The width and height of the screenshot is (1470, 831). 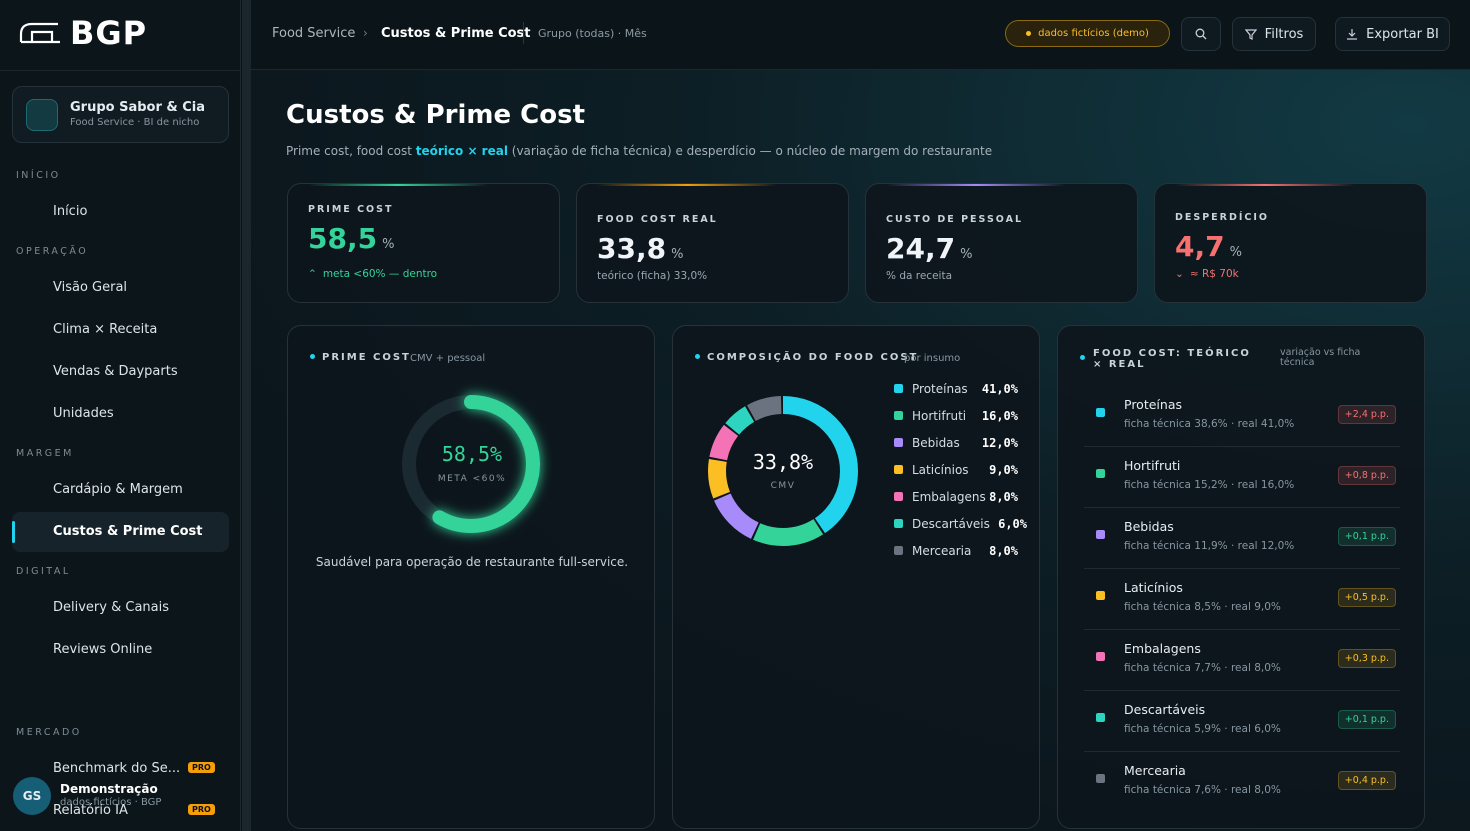 What do you see at coordinates (942, 551) in the screenshot?
I see `legend-label: Mercearia` at bounding box center [942, 551].